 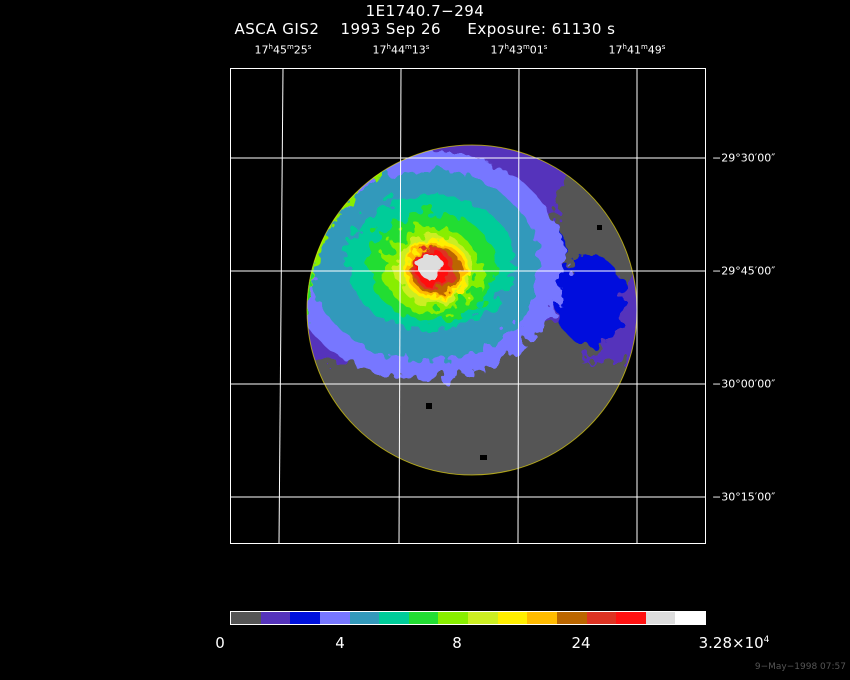 I want to click on dec-tick-label: −30°00′00″, so click(x=744, y=384).